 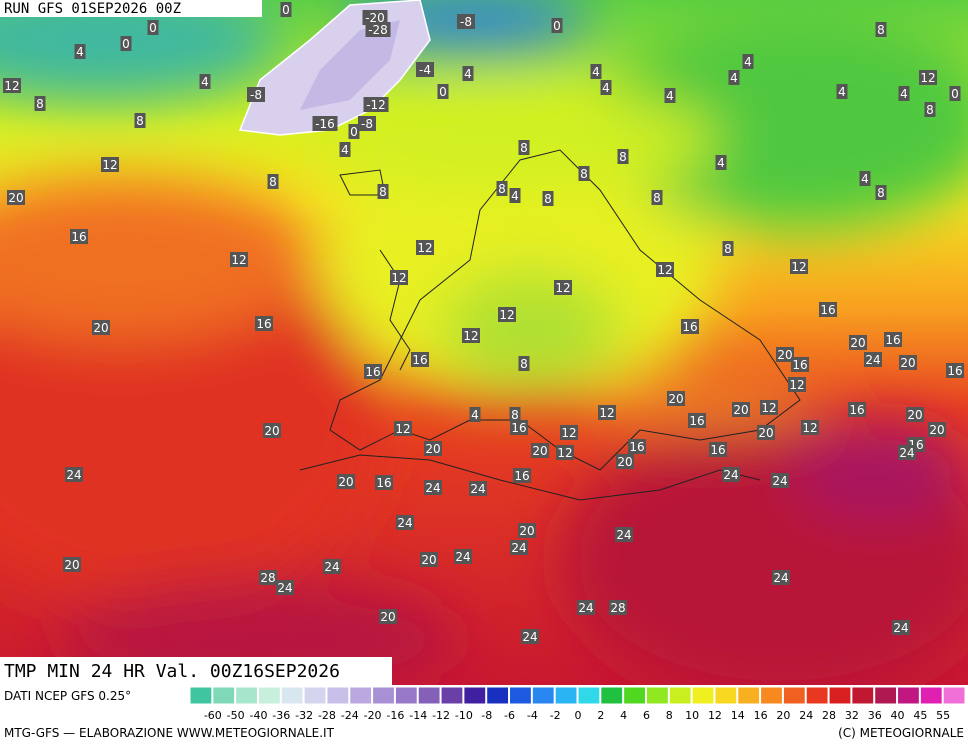 I want to click on colorbar-label: -50, so click(x=236, y=715).